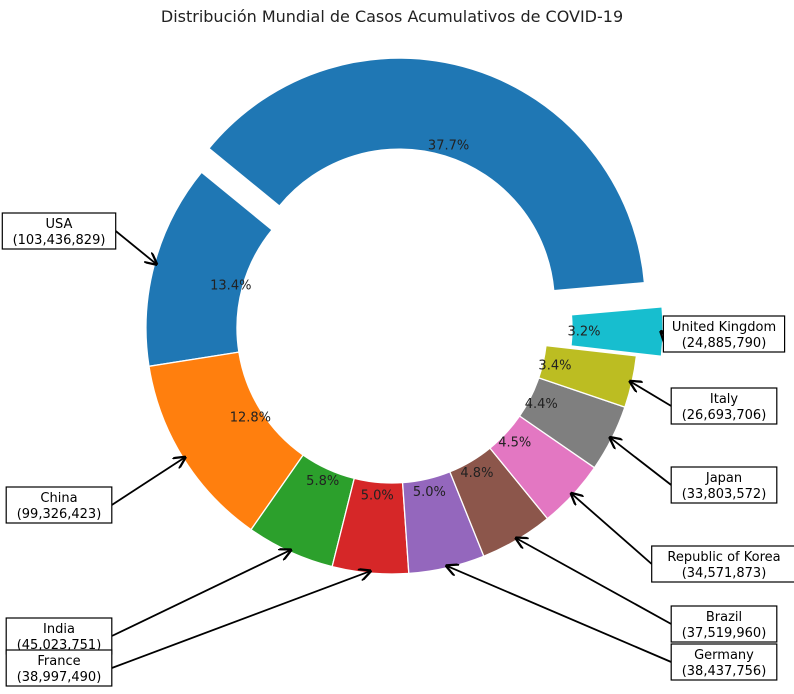  What do you see at coordinates (250, 417) in the screenshot?
I see `pct-label-china: 12.8%` at bounding box center [250, 417].